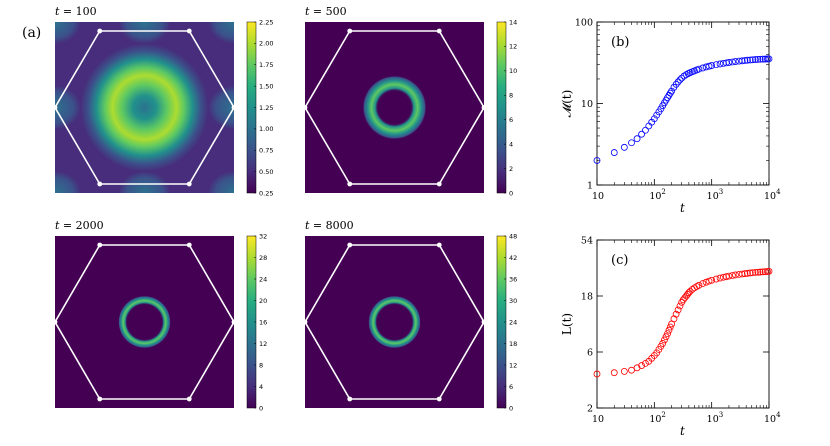  I want to click on x-tick-label: 10⁴, so click(772, 195).